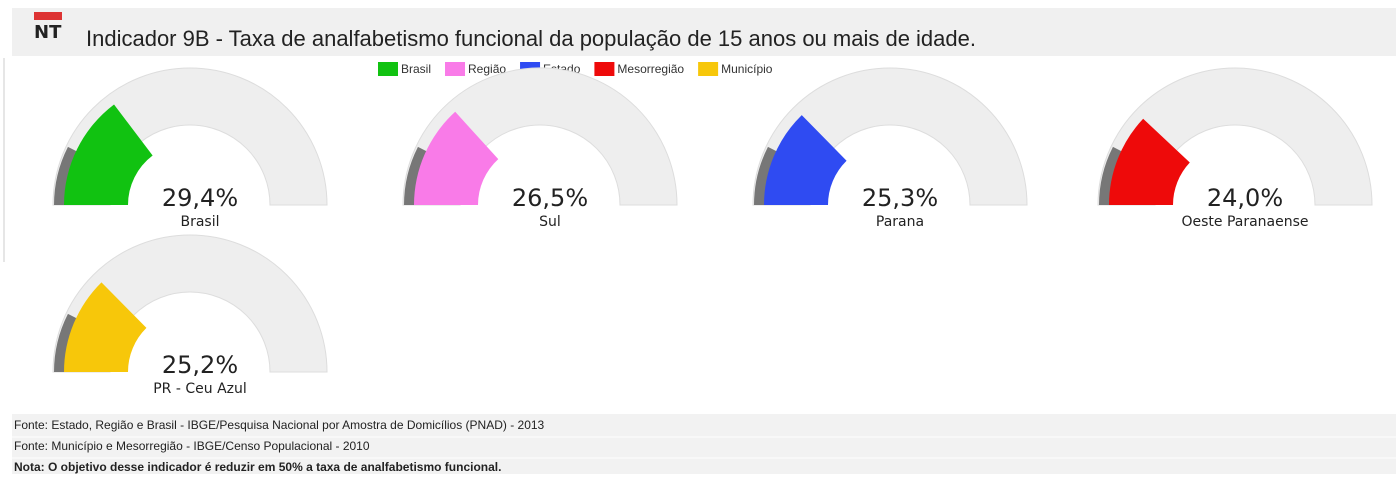  Describe the element at coordinates (900, 198) in the screenshot. I see `gauge-value: 25,3%` at that location.